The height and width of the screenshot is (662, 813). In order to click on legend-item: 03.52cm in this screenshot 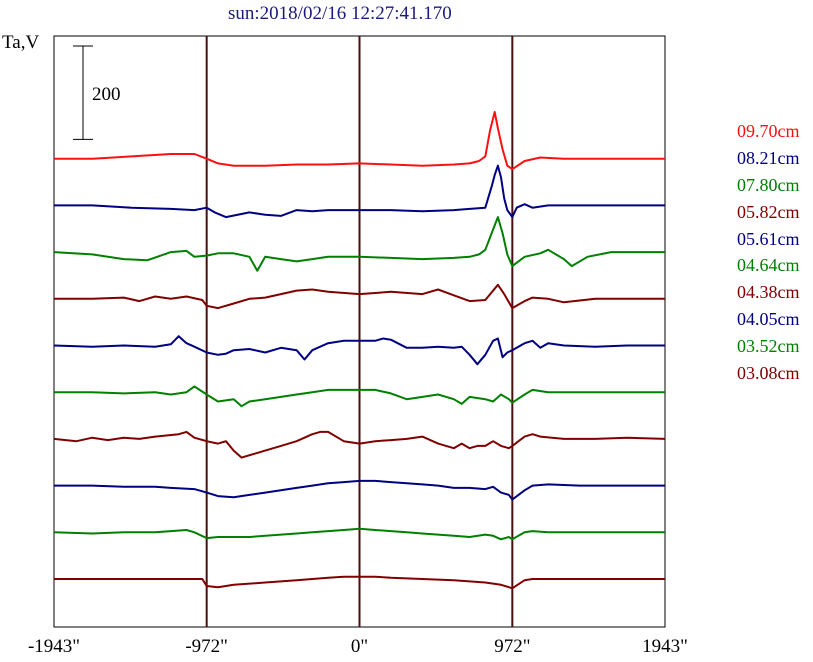, I will do `click(768, 346)`.